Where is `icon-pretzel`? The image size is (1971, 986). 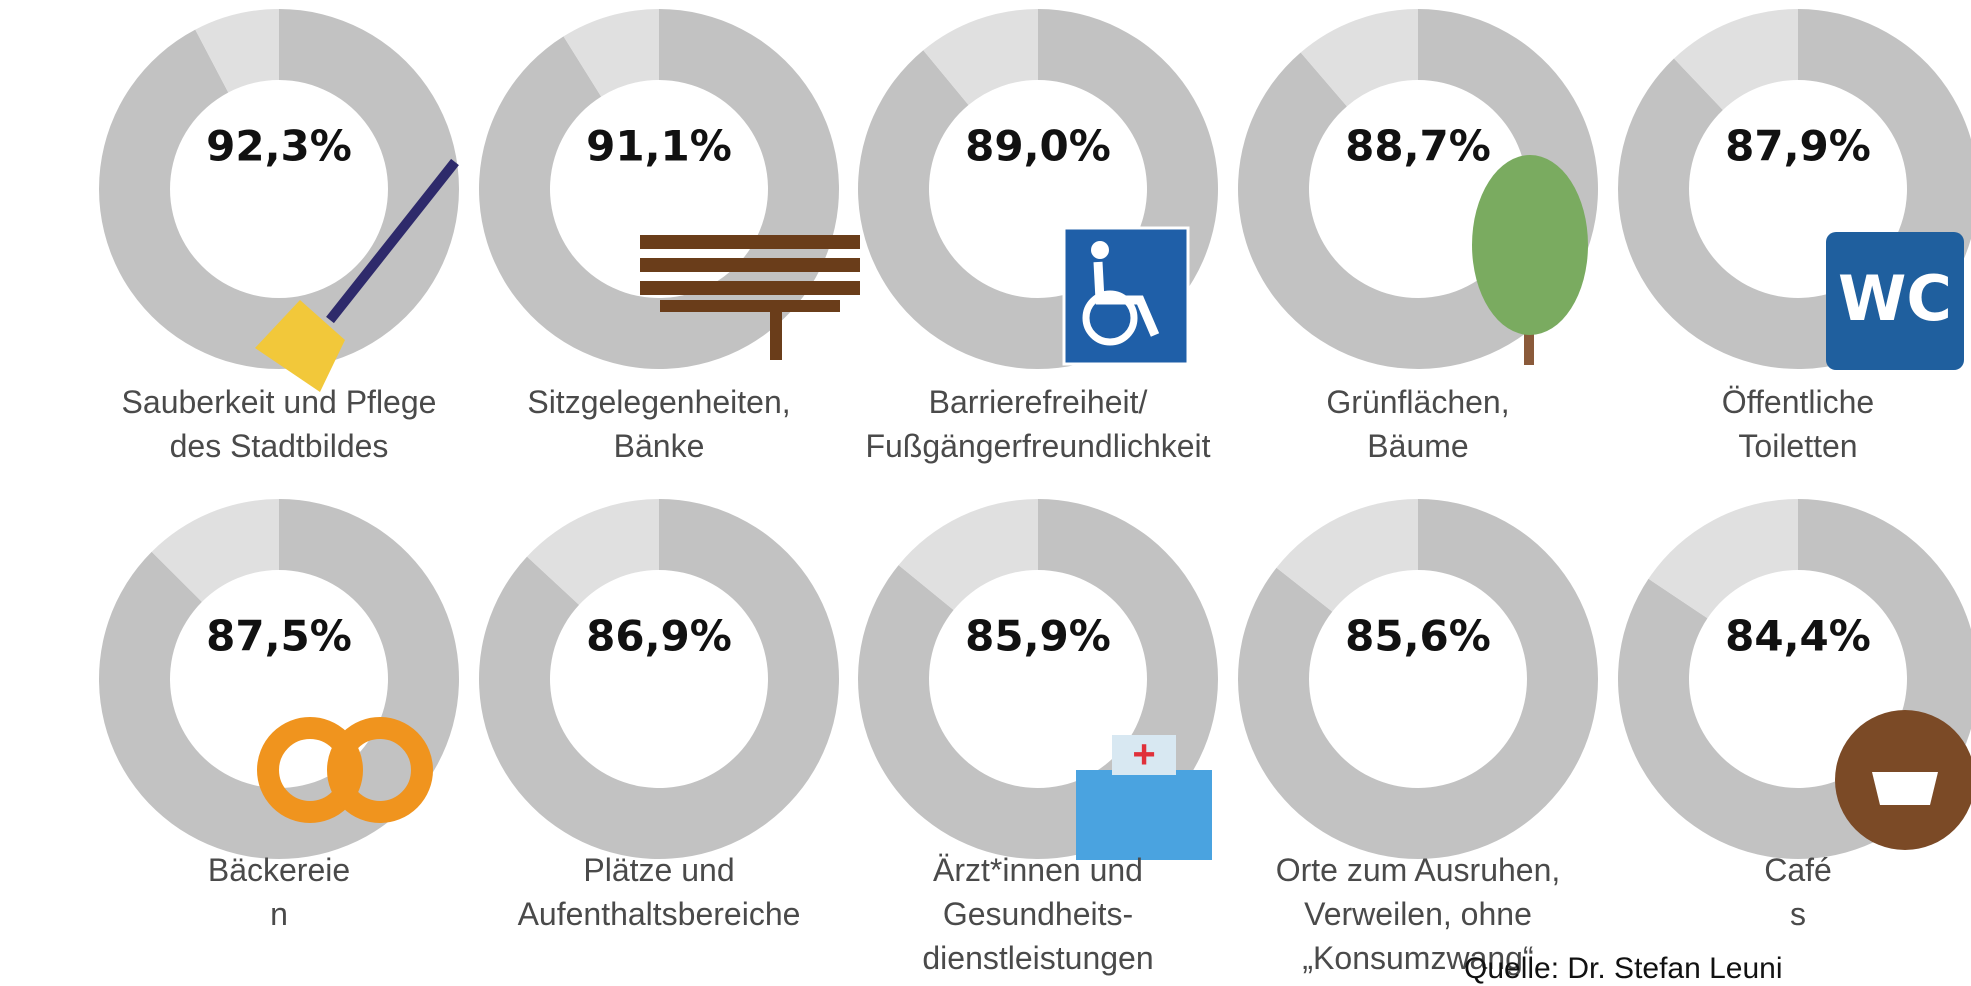 icon-pretzel is located at coordinates (345, 770).